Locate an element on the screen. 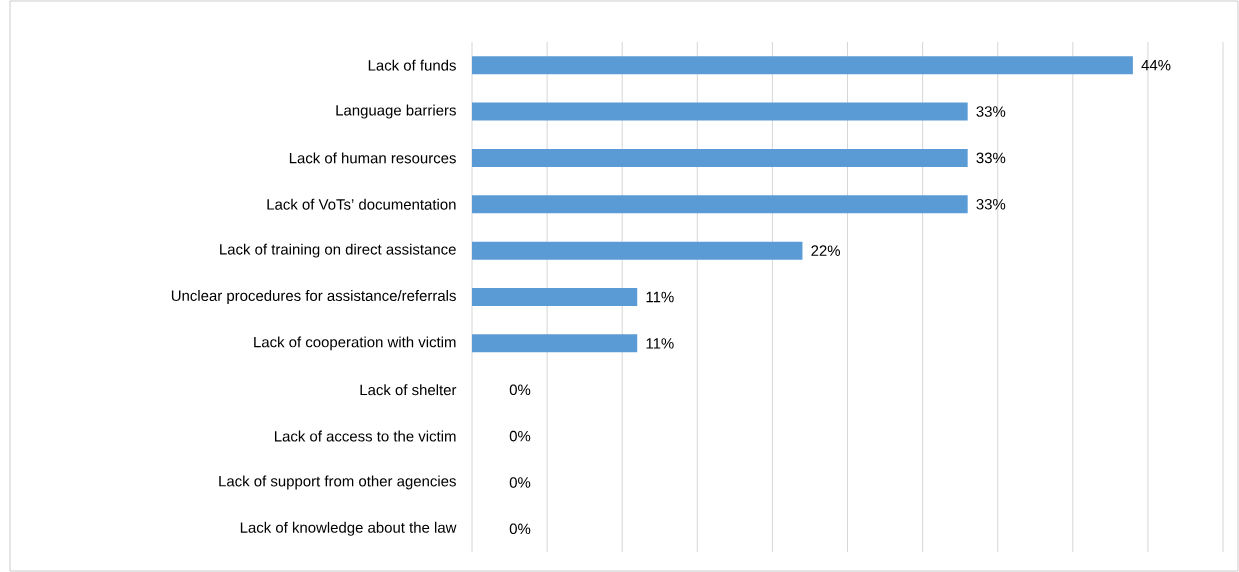 The width and height of the screenshot is (1239, 572). y-tick-label: Lack of access to the victim is located at coordinates (365, 436).